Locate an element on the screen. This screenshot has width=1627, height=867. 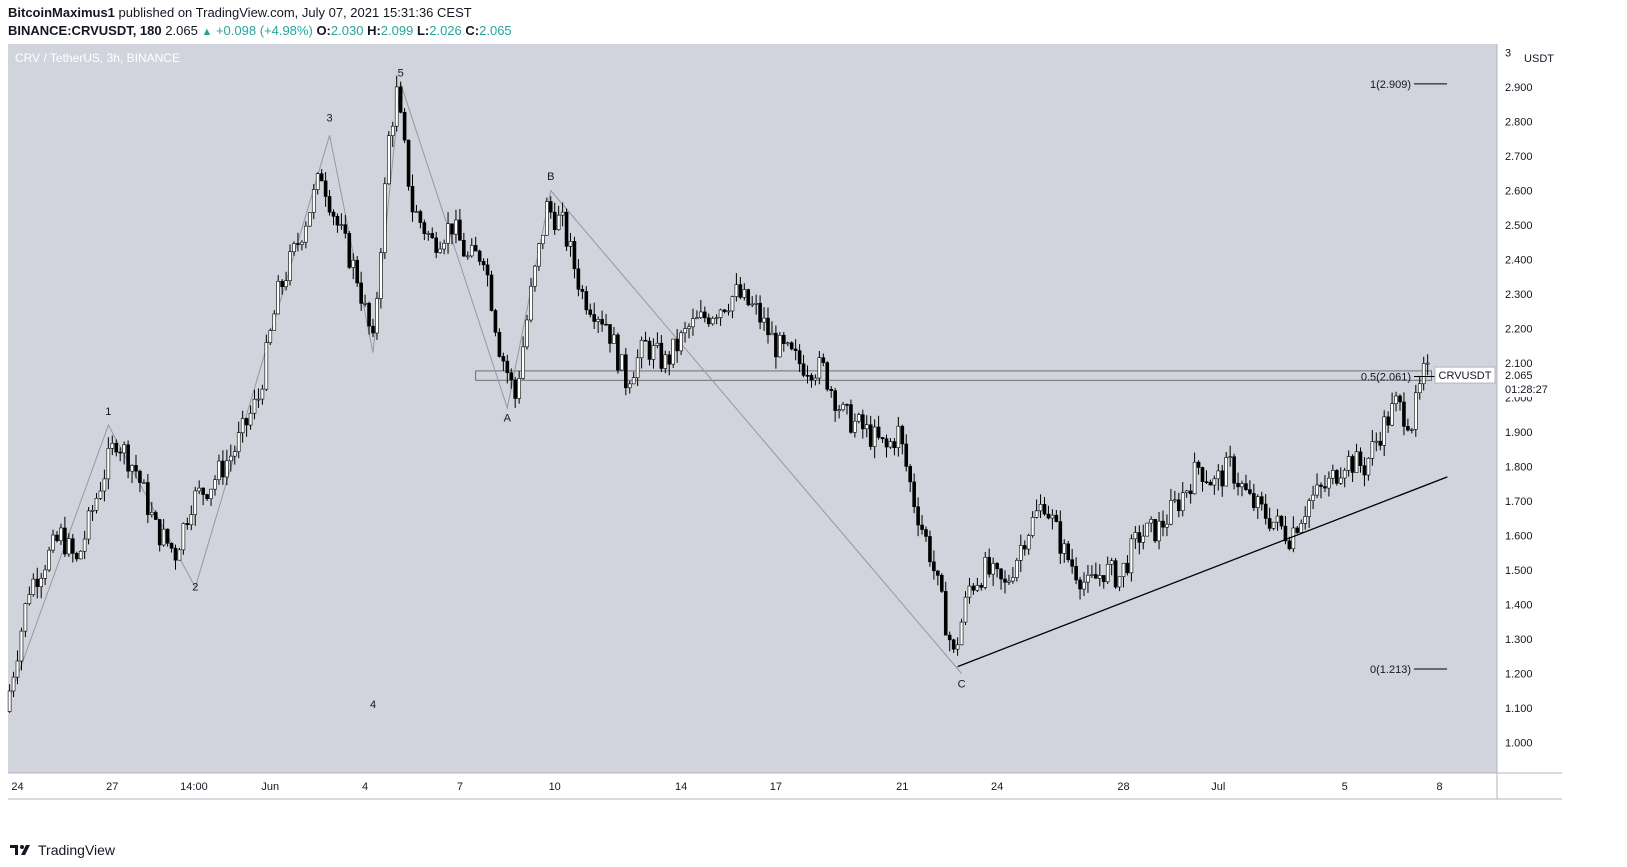
y-tick-label: 1.500 is located at coordinates (1519, 571).